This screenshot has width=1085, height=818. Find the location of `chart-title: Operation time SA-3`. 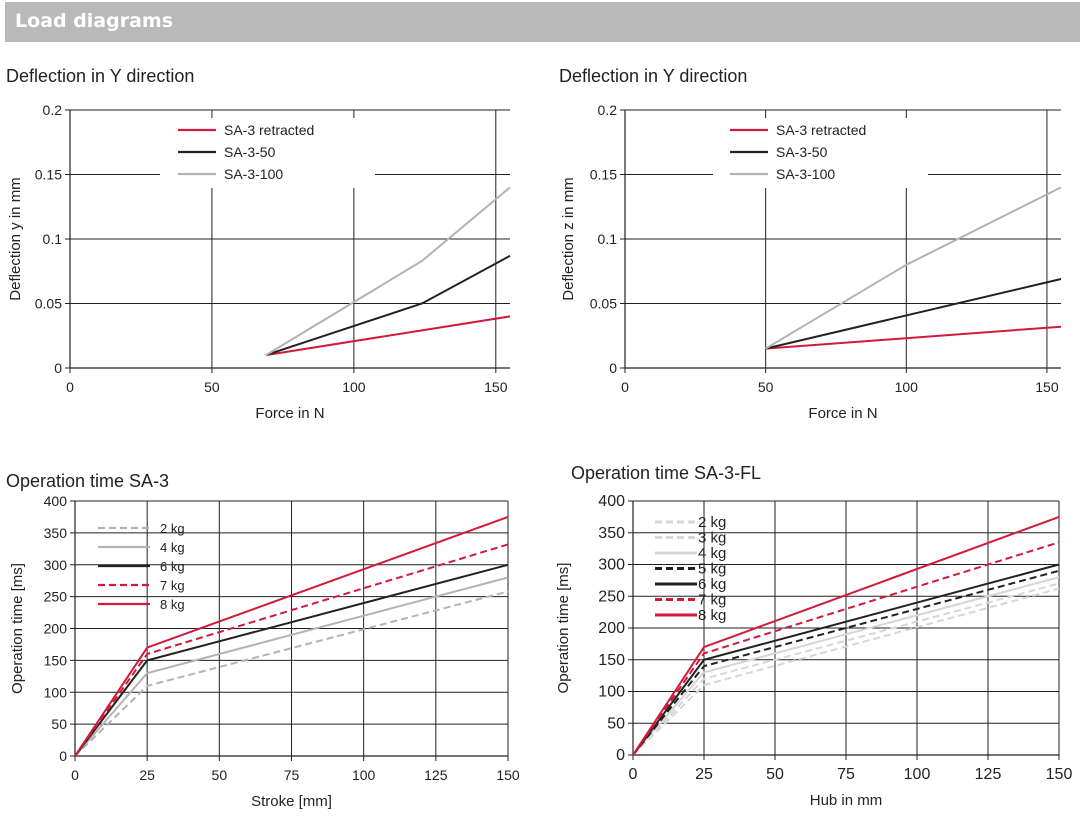

chart-title: Operation time SA-3 is located at coordinates (87, 481).